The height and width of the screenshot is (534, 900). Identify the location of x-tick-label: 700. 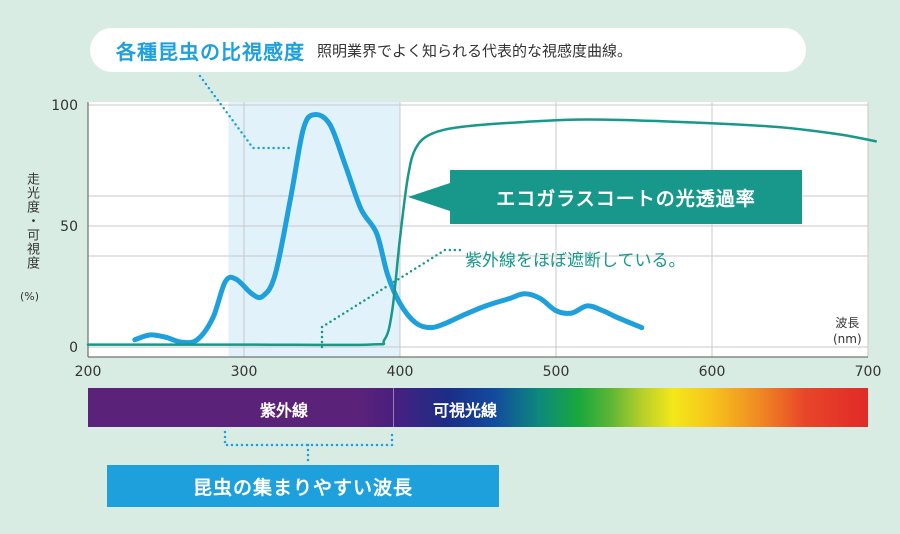
(868, 372).